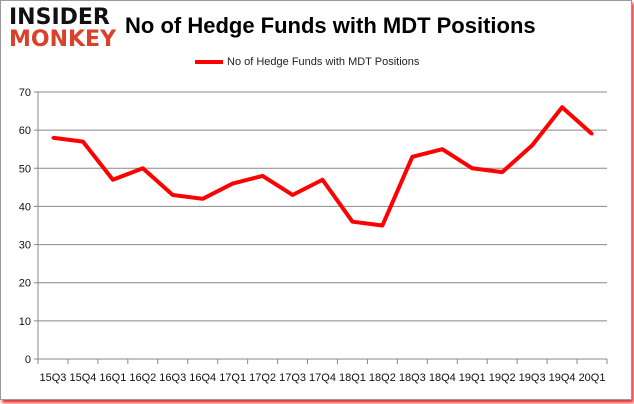 This screenshot has height=404, width=634. What do you see at coordinates (323, 62) in the screenshot?
I see `legend-label: No of Hedge Funds with MDT Positions` at bounding box center [323, 62].